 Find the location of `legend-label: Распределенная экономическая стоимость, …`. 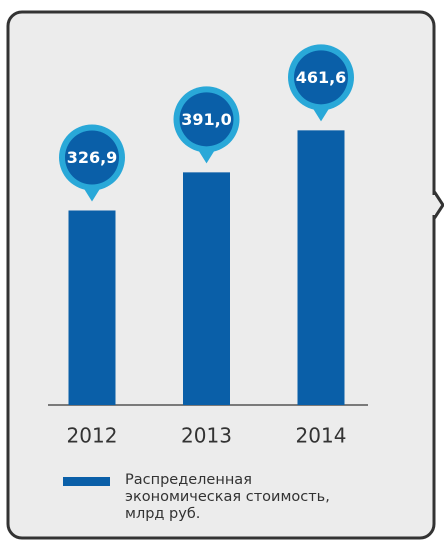

legend-label: Распределенная экономическая стоимость, … is located at coordinates (227, 497).